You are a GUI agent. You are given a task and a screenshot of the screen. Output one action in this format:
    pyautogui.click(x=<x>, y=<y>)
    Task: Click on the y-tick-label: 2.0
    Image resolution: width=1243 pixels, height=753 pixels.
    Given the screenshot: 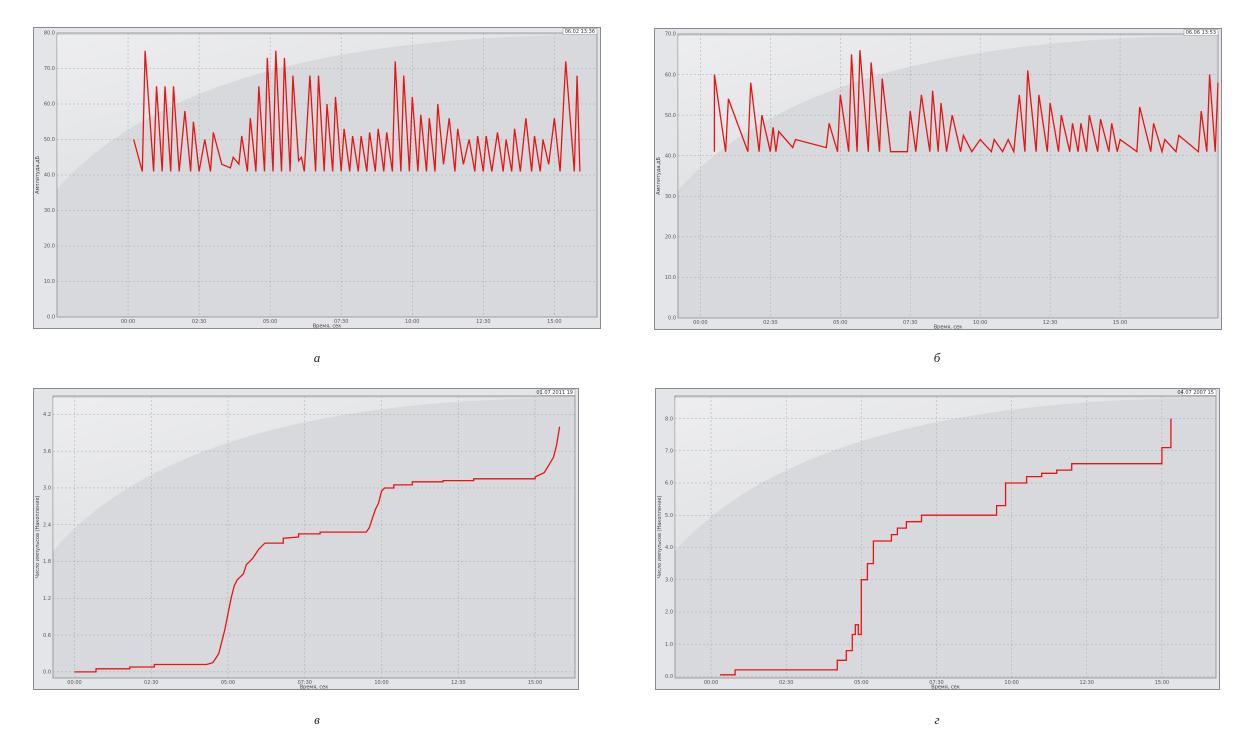 What is the action you would take?
    pyautogui.click(x=669, y=613)
    